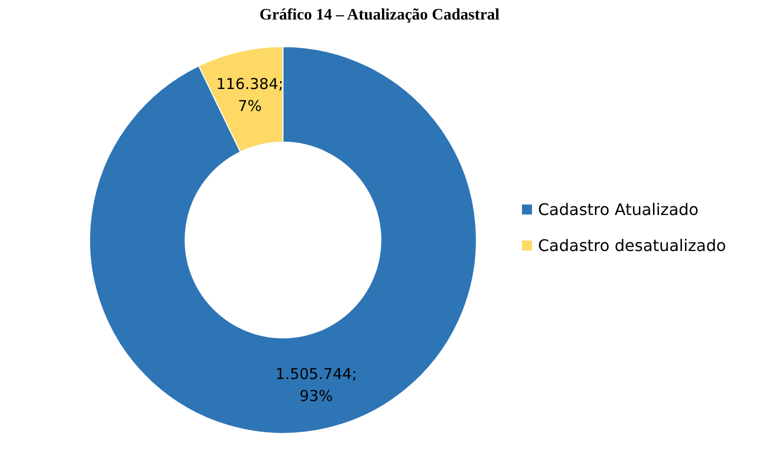 The height and width of the screenshot is (455, 759). What do you see at coordinates (250, 95) in the screenshot?
I see `data-label: 116.384; 7%` at bounding box center [250, 95].